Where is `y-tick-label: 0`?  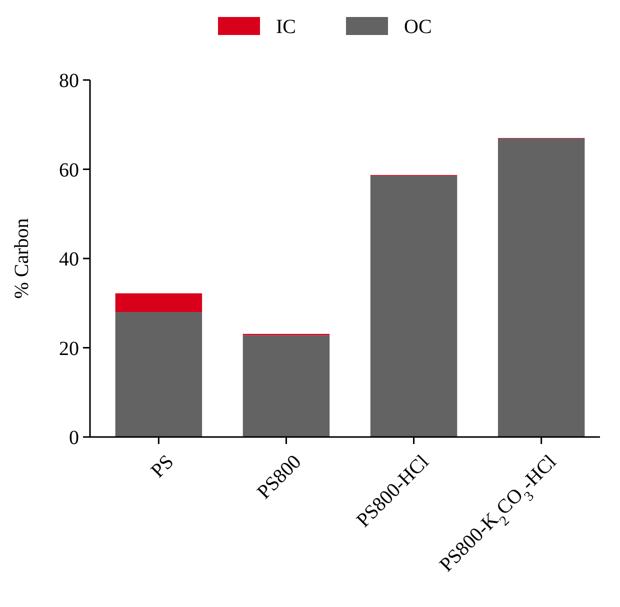
y-tick-label: 0 is located at coordinates (74, 438).